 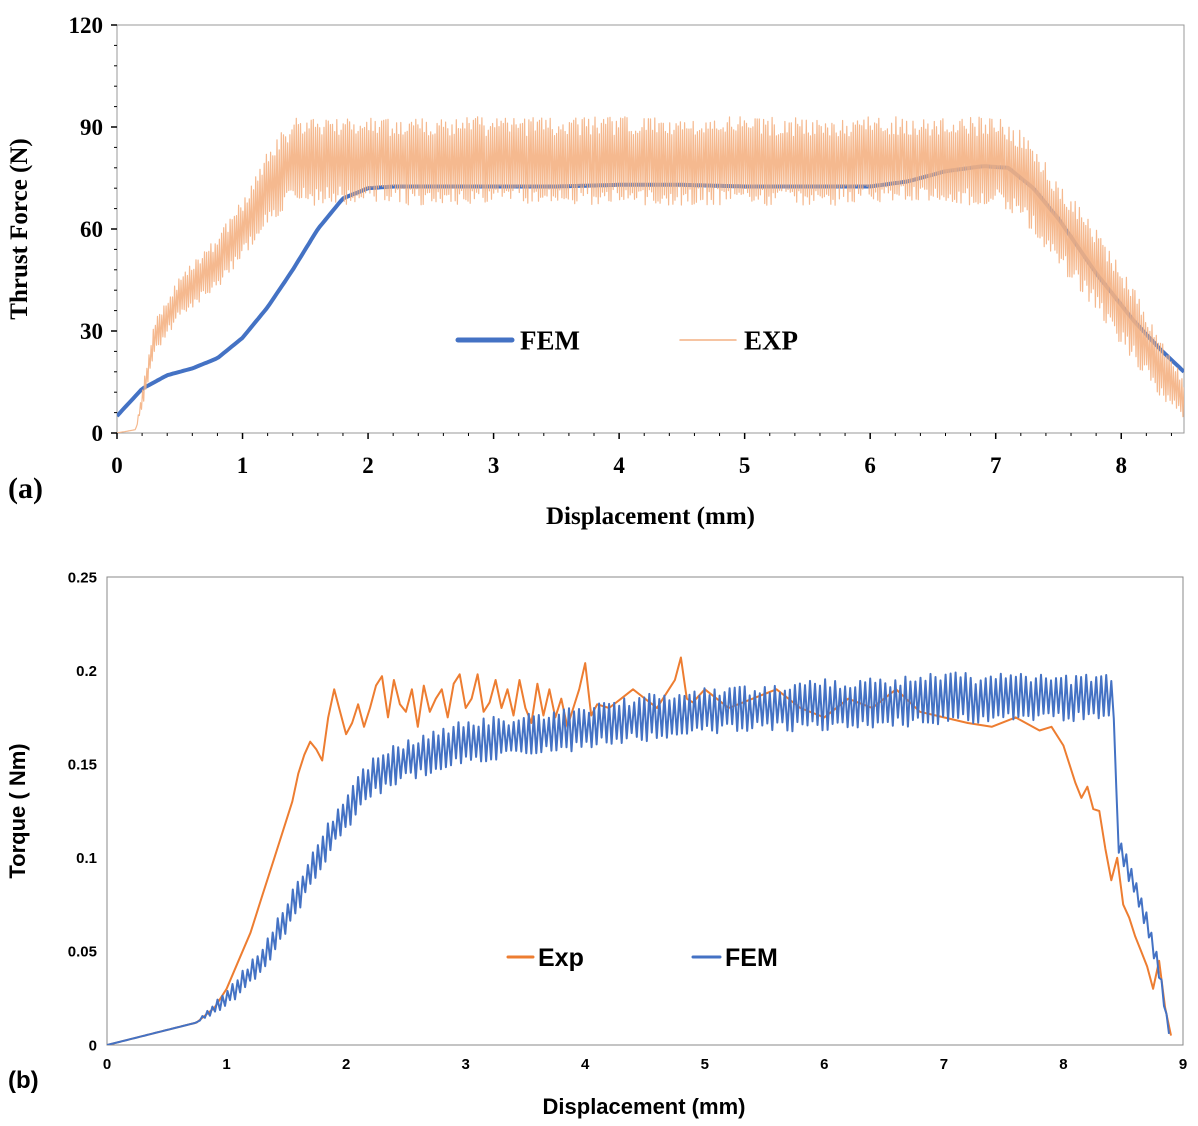 What do you see at coordinates (86, 25) in the screenshot?
I see `y-tick-label: 120` at bounding box center [86, 25].